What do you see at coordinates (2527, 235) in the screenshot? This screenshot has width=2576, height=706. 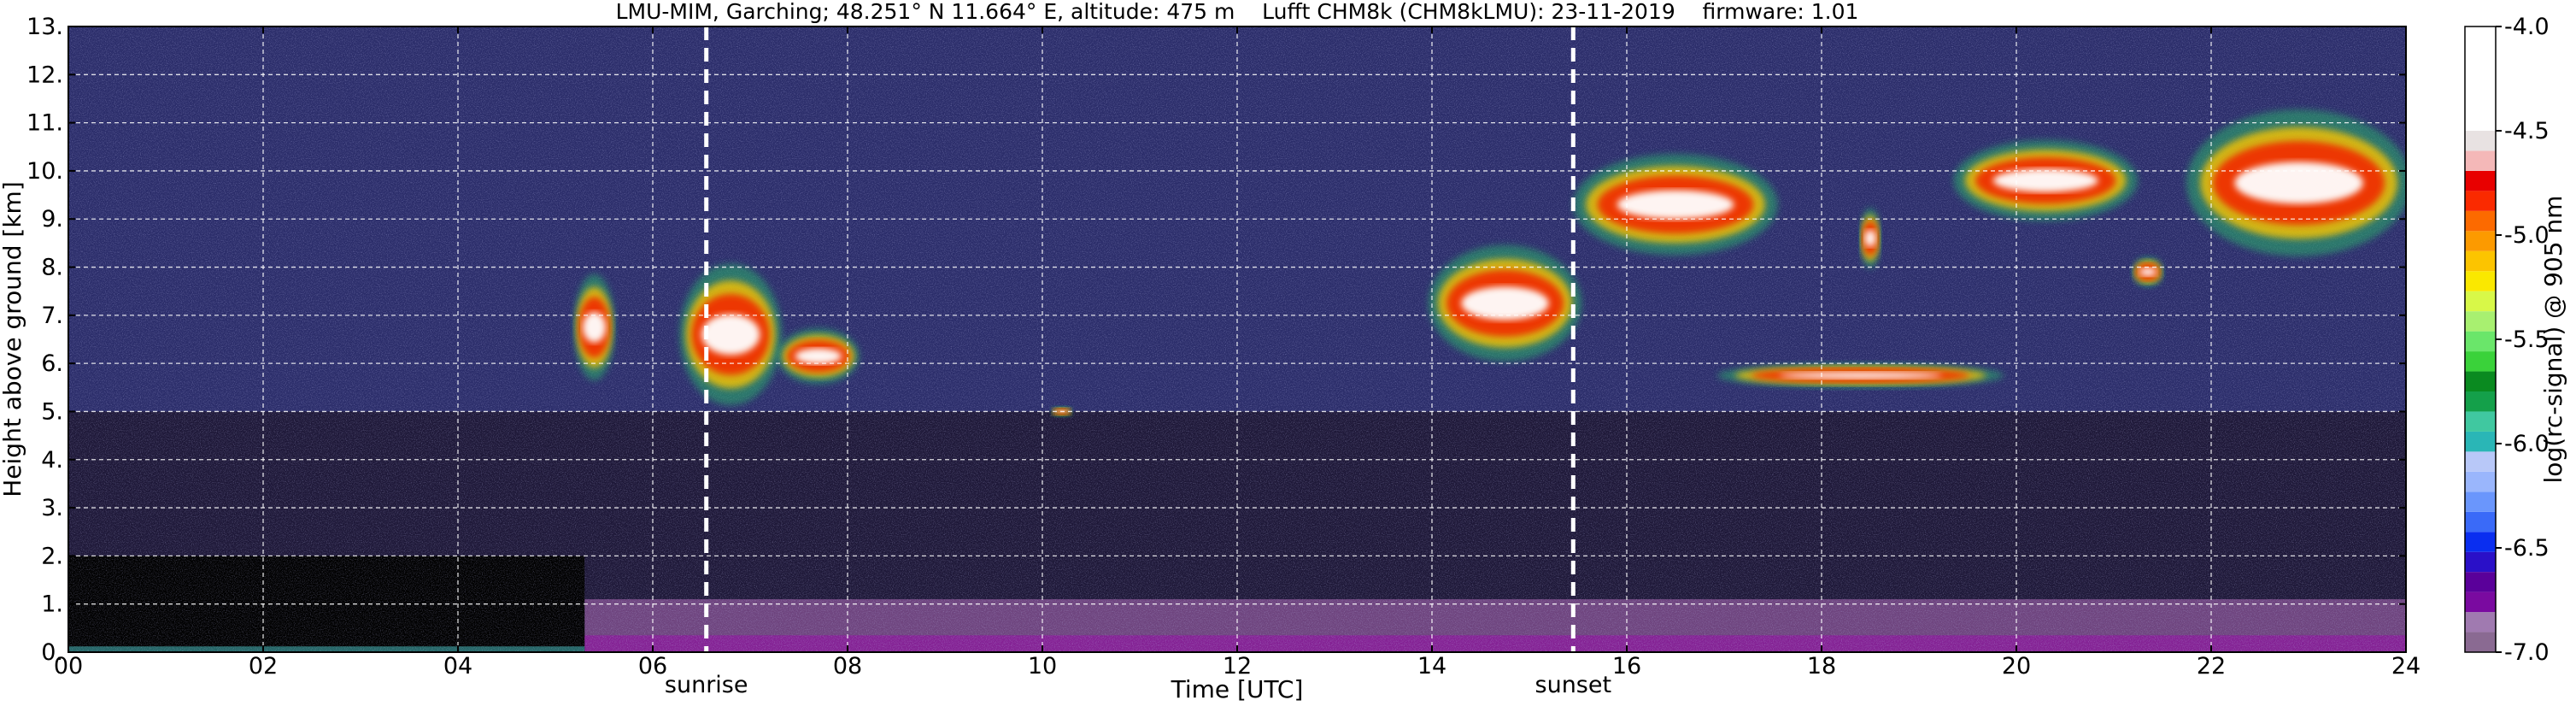 I see `colorbar-tick-label: -5.0` at bounding box center [2527, 235].